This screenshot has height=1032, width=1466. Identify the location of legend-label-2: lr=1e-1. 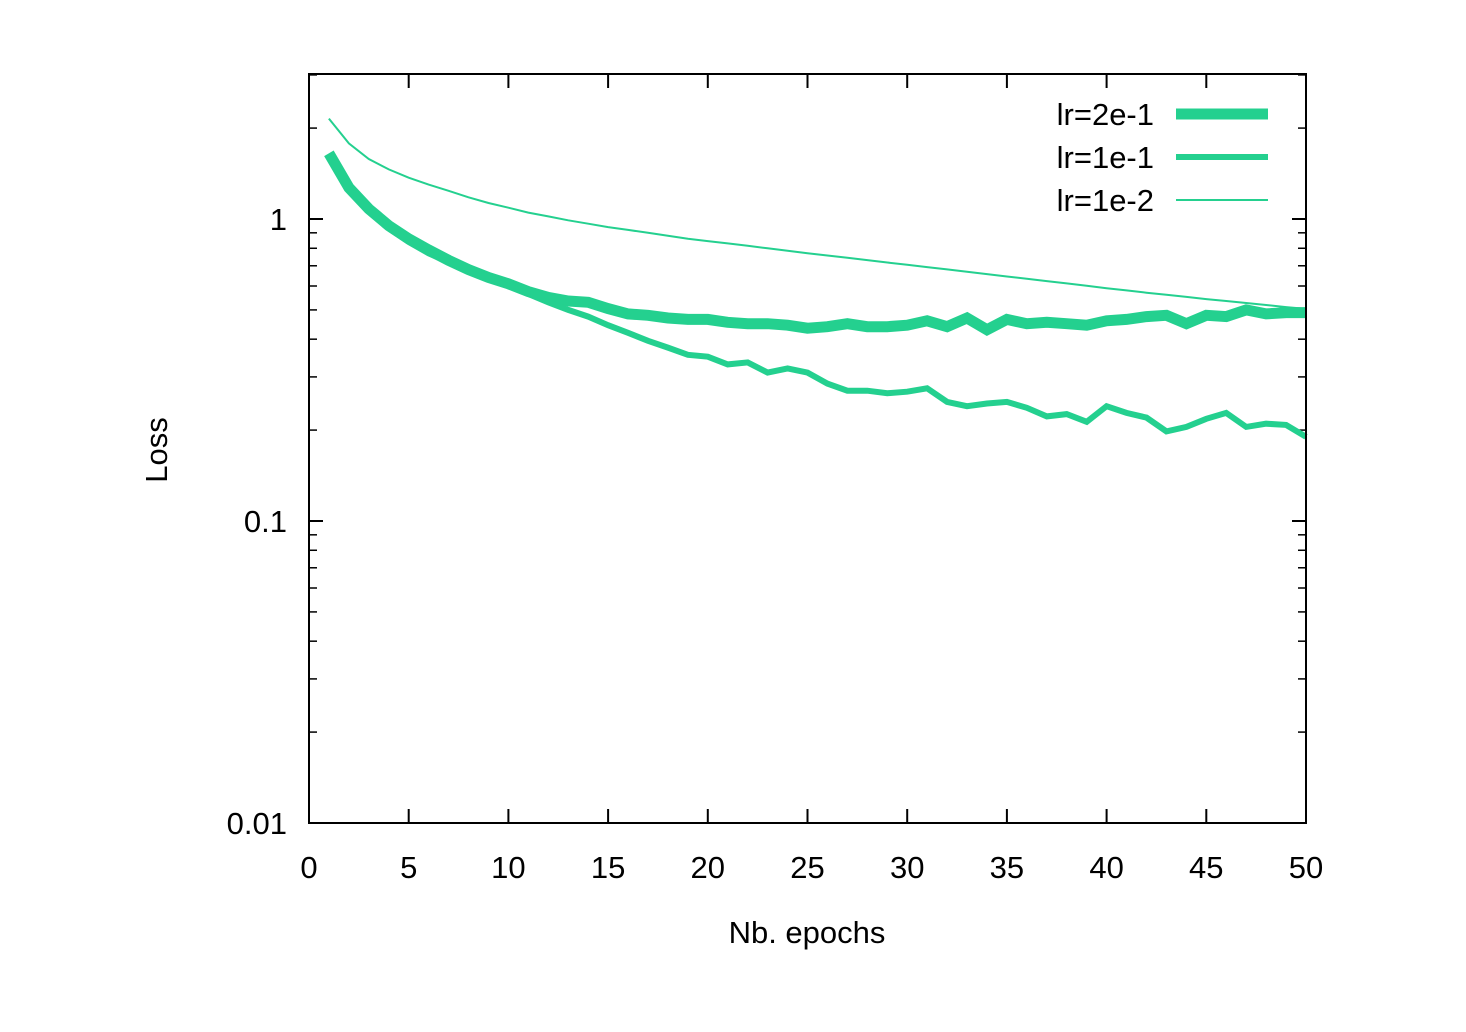
(1105, 157).